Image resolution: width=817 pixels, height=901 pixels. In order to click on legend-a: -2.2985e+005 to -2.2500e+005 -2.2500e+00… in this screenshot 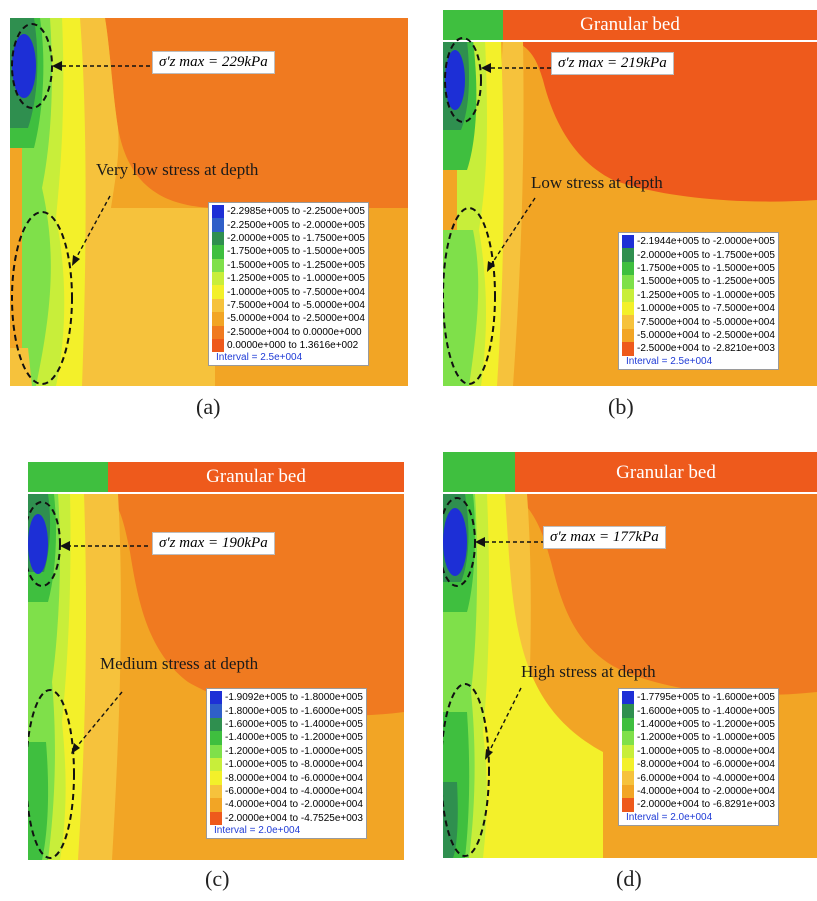, I will do `click(288, 284)`.